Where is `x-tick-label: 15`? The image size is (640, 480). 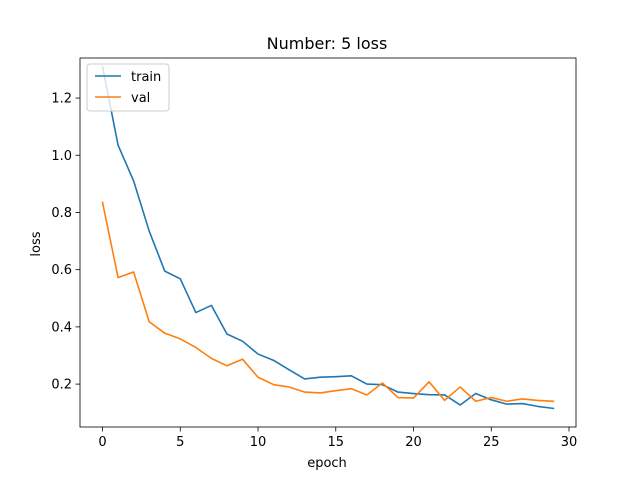 x-tick-label: 15 is located at coordinates (336, 442).